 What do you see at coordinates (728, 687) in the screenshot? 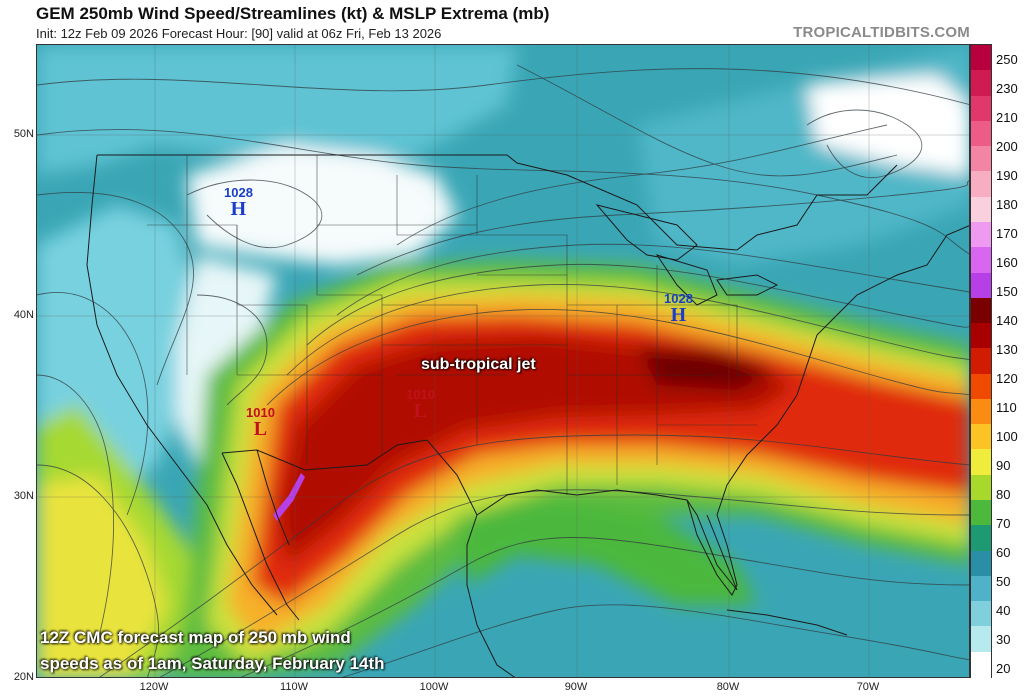
I see `lon-label-80w: 80W` at bounding box center [728, 687].